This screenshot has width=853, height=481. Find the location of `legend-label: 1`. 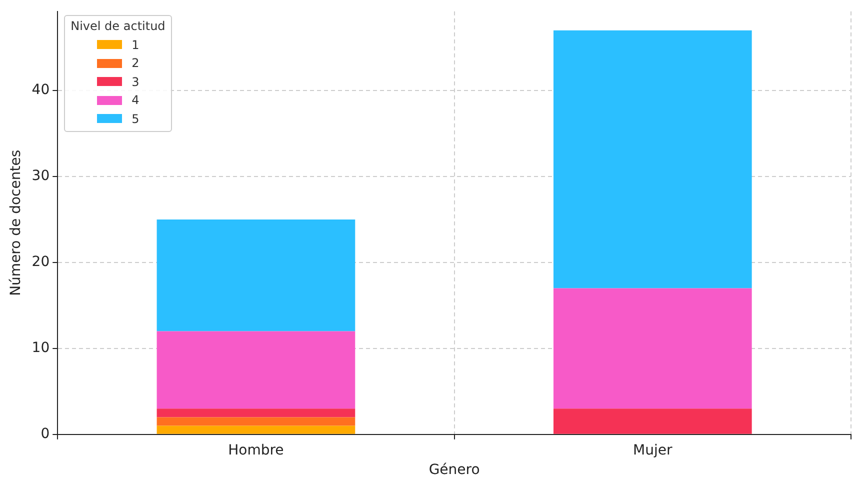

legend-label: 1 is located at coordinates (136, 45).